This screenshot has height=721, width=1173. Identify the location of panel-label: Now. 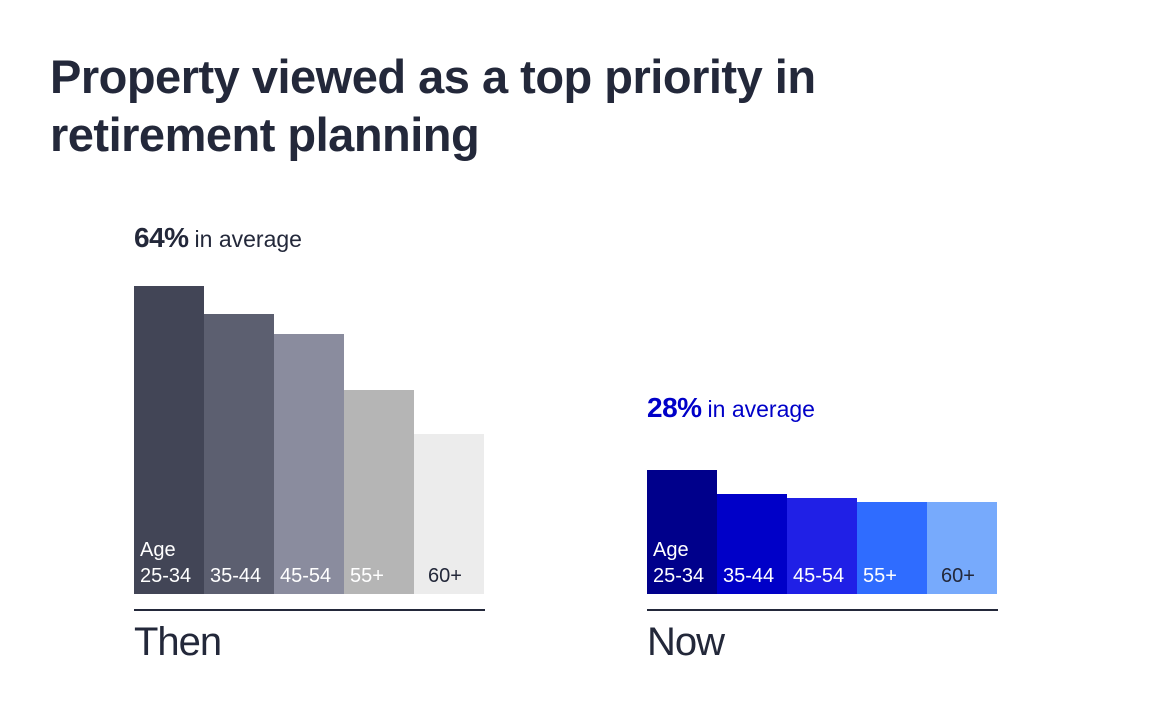
(686, 642).